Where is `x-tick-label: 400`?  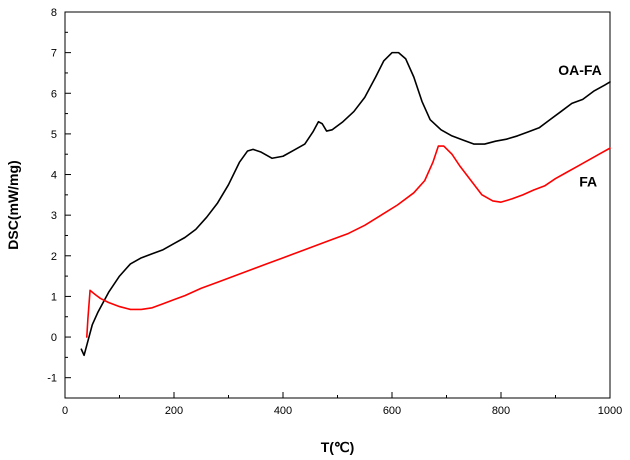 x-tick-label: 400 is located at coordinates (283, 411).